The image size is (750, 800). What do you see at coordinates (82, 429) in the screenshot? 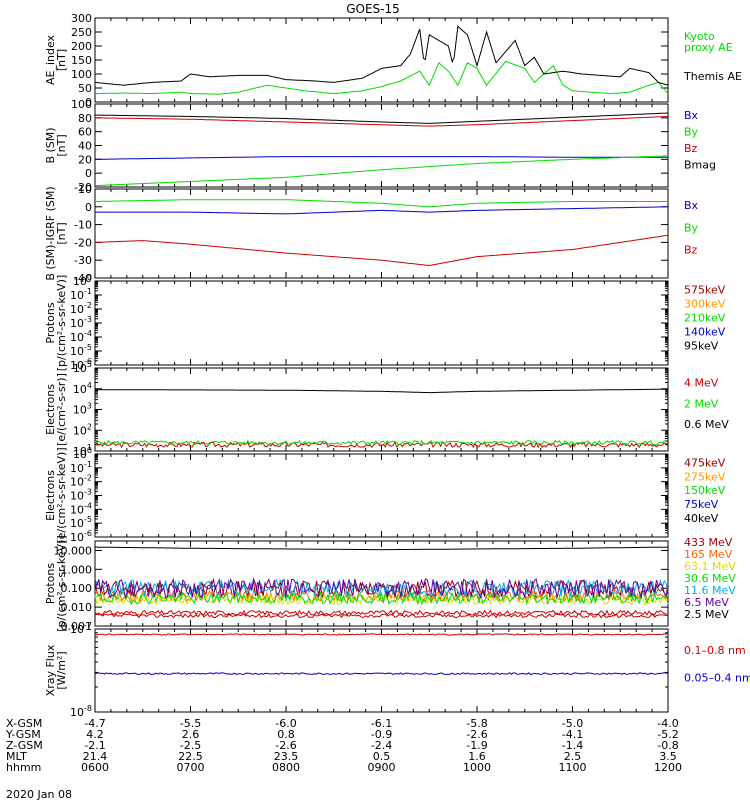
I see `y-tick-label: 102` at bounding box center [82, 429].